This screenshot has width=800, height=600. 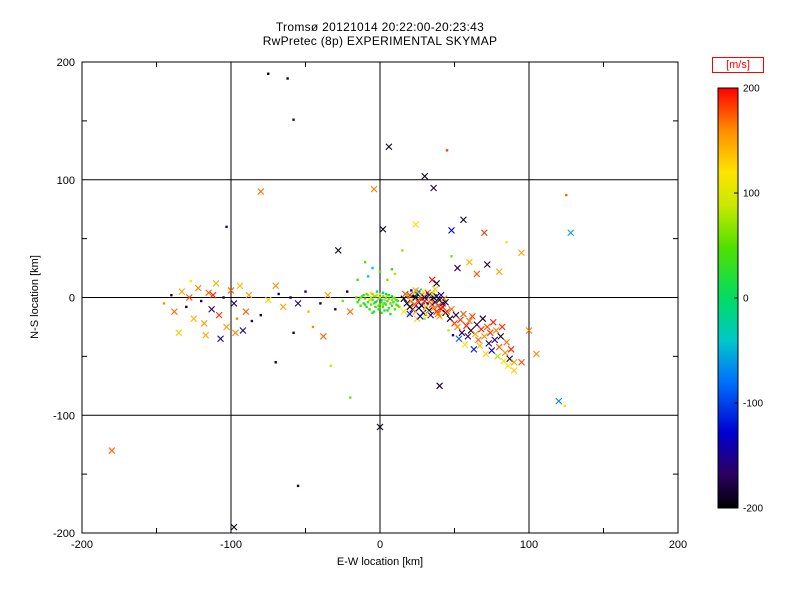 I want to click on colorbar-units-label: [m/s], so click(x=738, y=65).